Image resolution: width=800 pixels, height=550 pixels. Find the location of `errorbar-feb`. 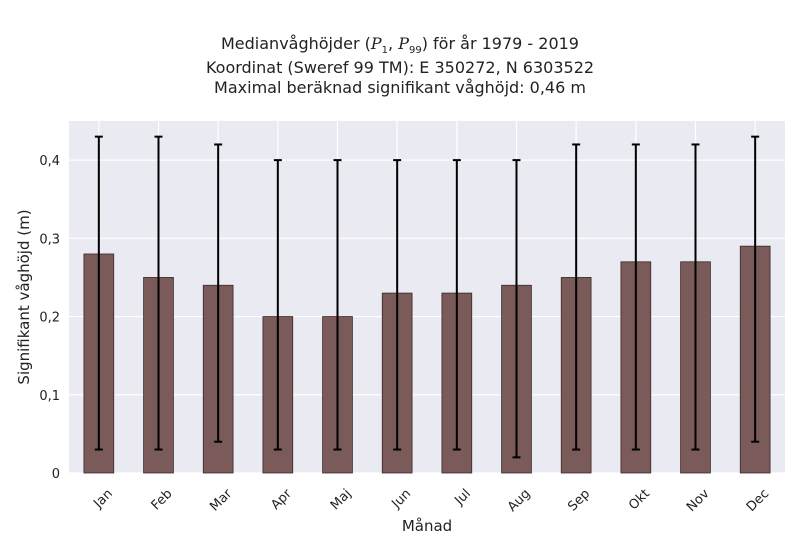

errorbar-feb is located at coordinates (158, 293).